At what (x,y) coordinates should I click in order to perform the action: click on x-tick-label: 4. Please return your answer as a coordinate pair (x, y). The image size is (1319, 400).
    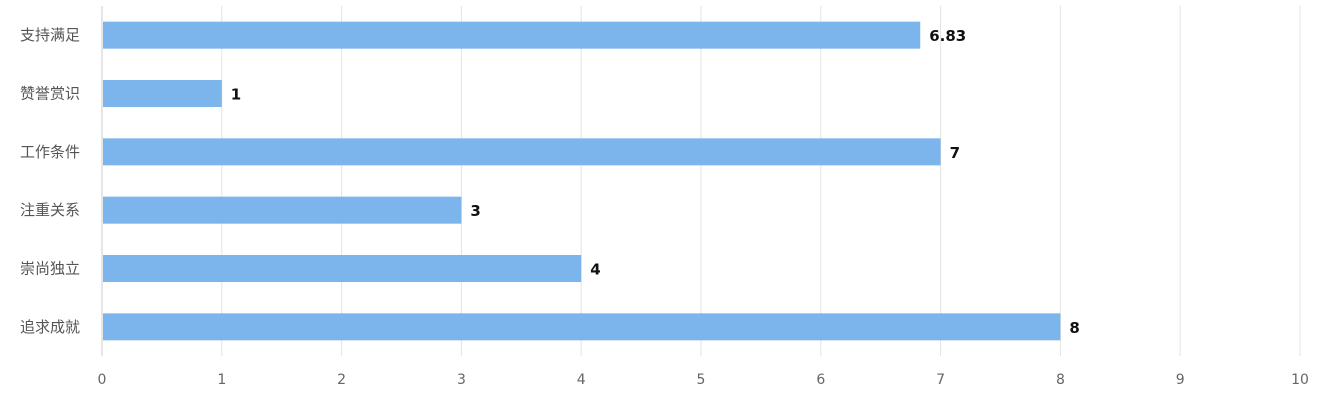
    Looking at the image, I should click on (581, 380).